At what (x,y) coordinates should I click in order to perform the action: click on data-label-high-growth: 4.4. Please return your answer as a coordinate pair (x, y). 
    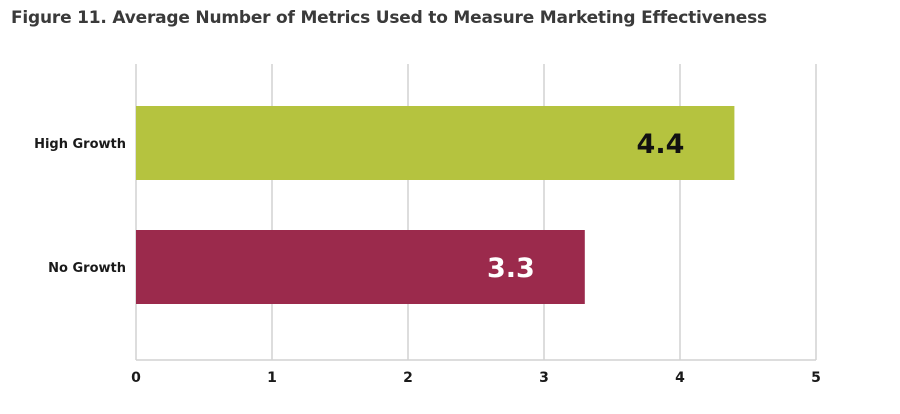
    Looking at the image, I should click on (661, 144).